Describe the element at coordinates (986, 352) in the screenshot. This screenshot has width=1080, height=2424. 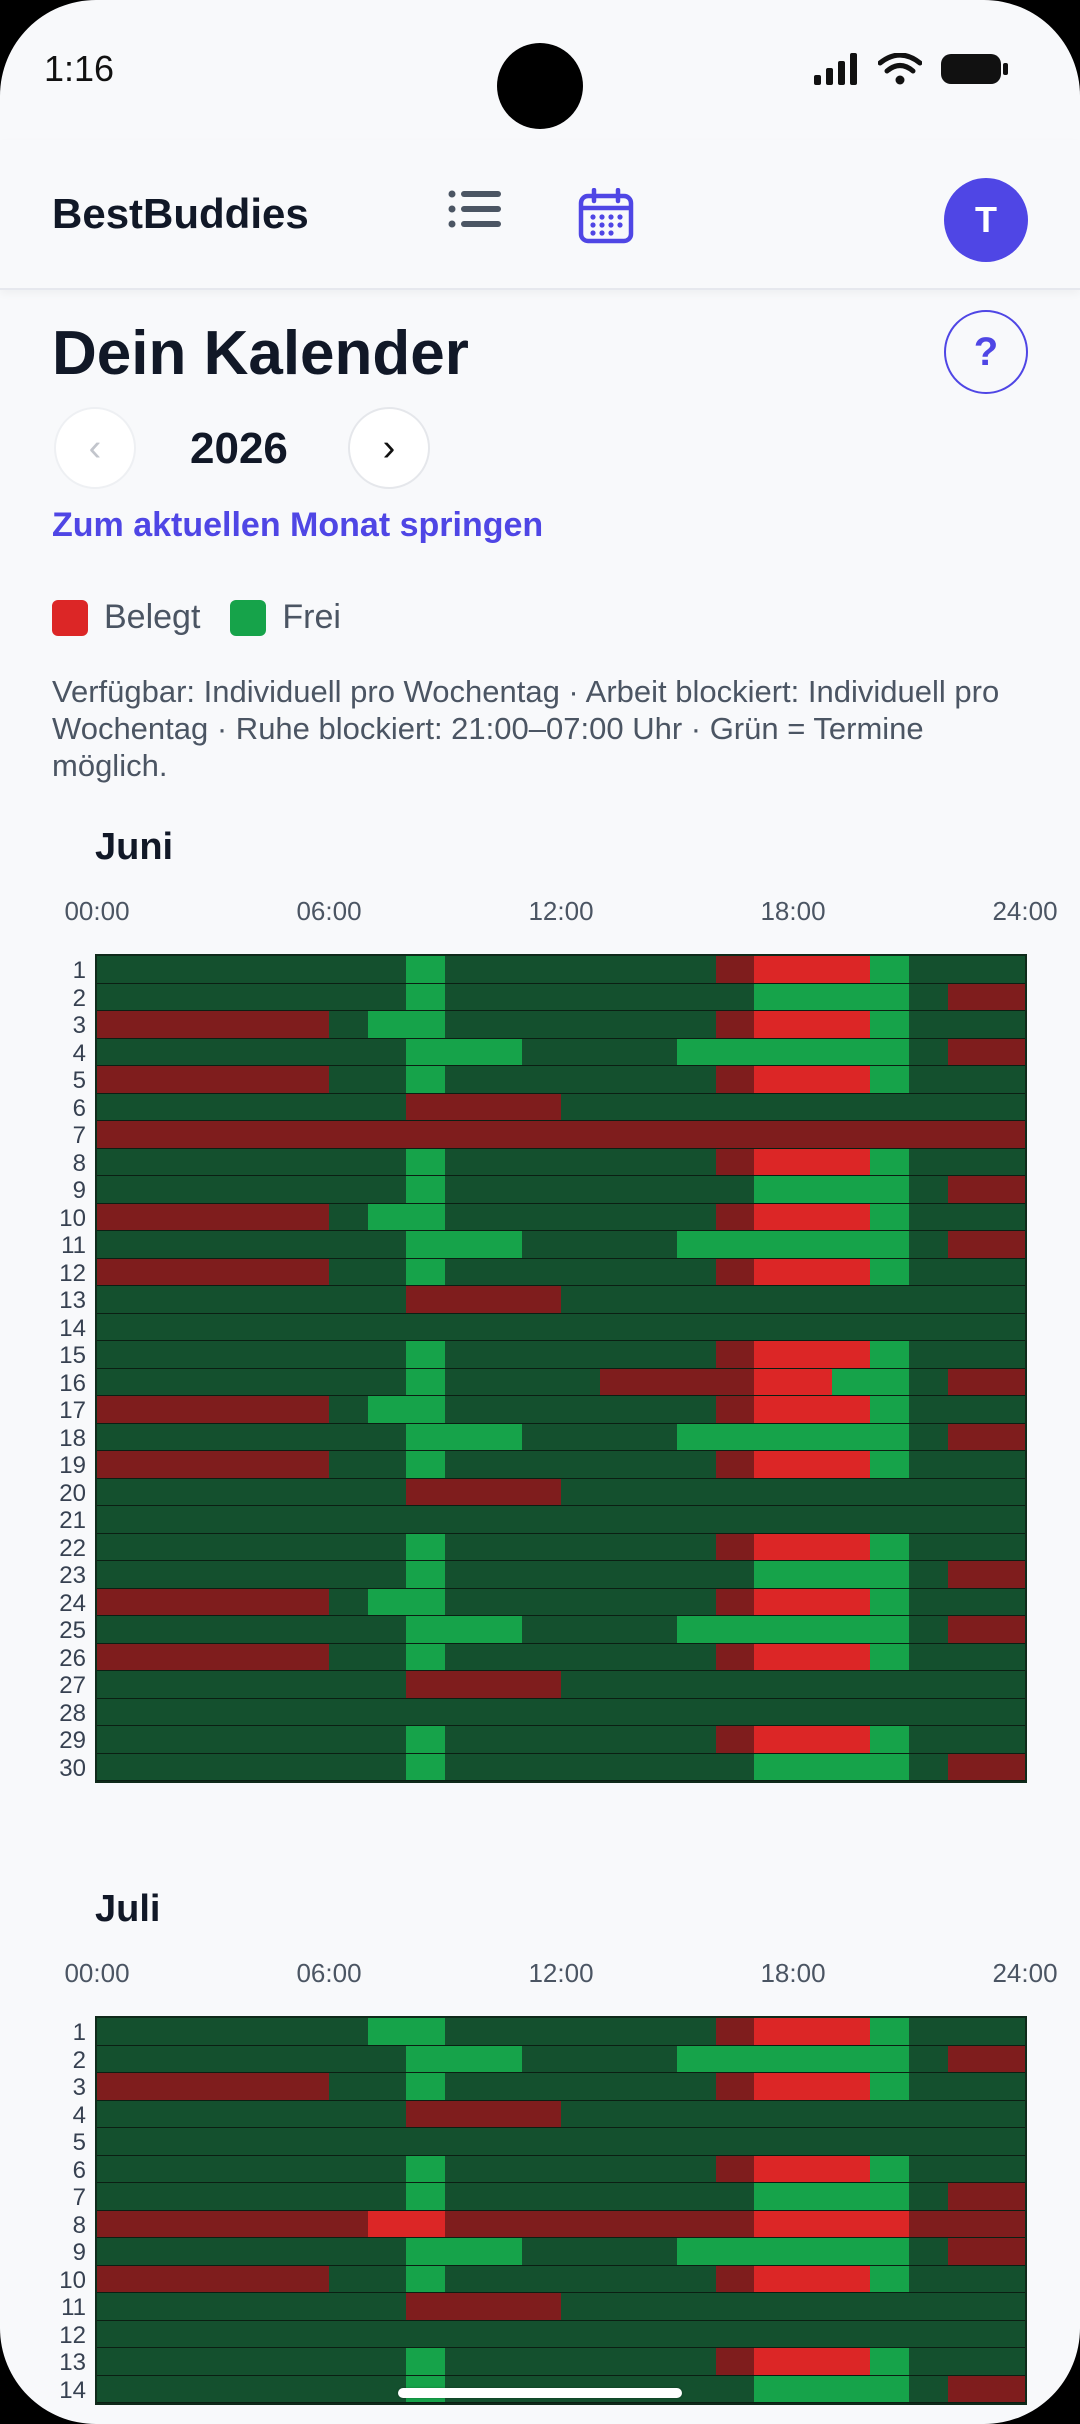
I see `help-button: ?` at that location.